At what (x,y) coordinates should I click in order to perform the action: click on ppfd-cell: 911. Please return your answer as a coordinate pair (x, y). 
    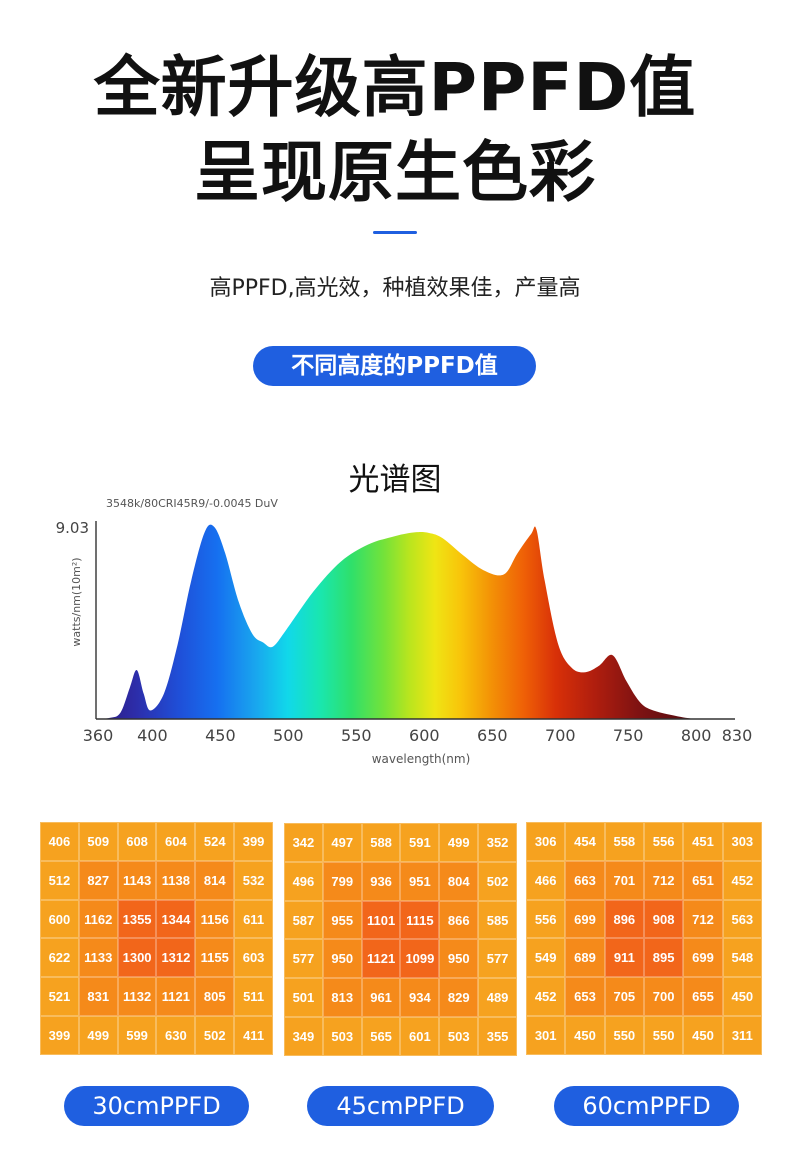
    Looking at the image, I should click on (624, 958).